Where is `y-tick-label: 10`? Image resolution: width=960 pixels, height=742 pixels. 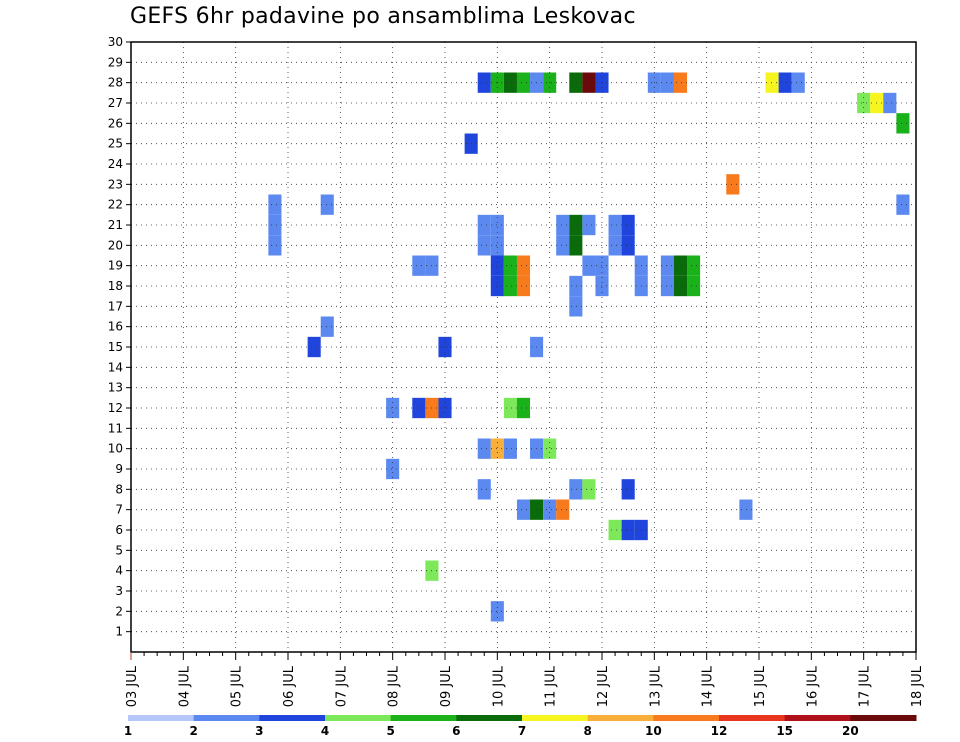 y-tick-label: 10 is located at coordinates (115, 449).